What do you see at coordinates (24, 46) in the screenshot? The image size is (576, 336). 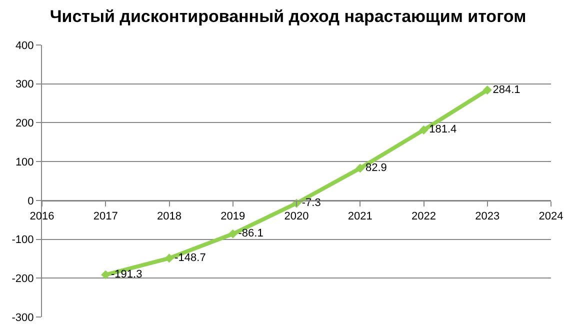 I see `y-tick-label: 400` at bounding box center [24, 46].